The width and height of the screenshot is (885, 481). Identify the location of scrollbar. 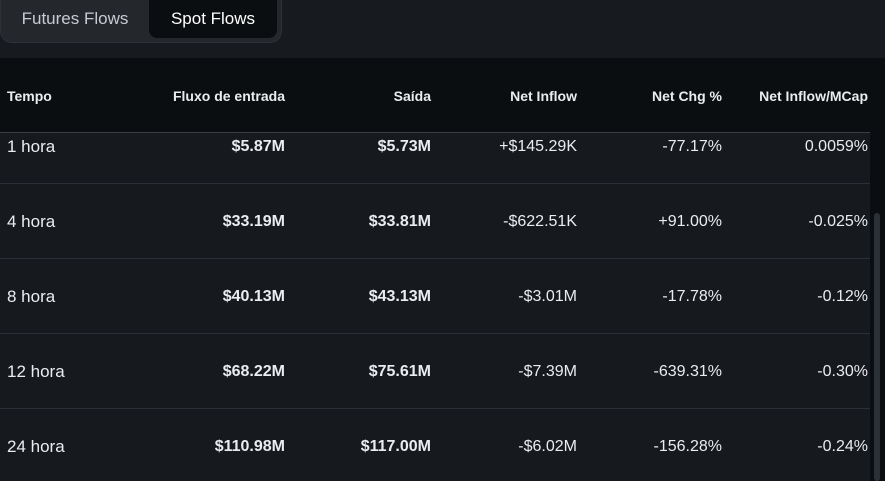
(877, 269).